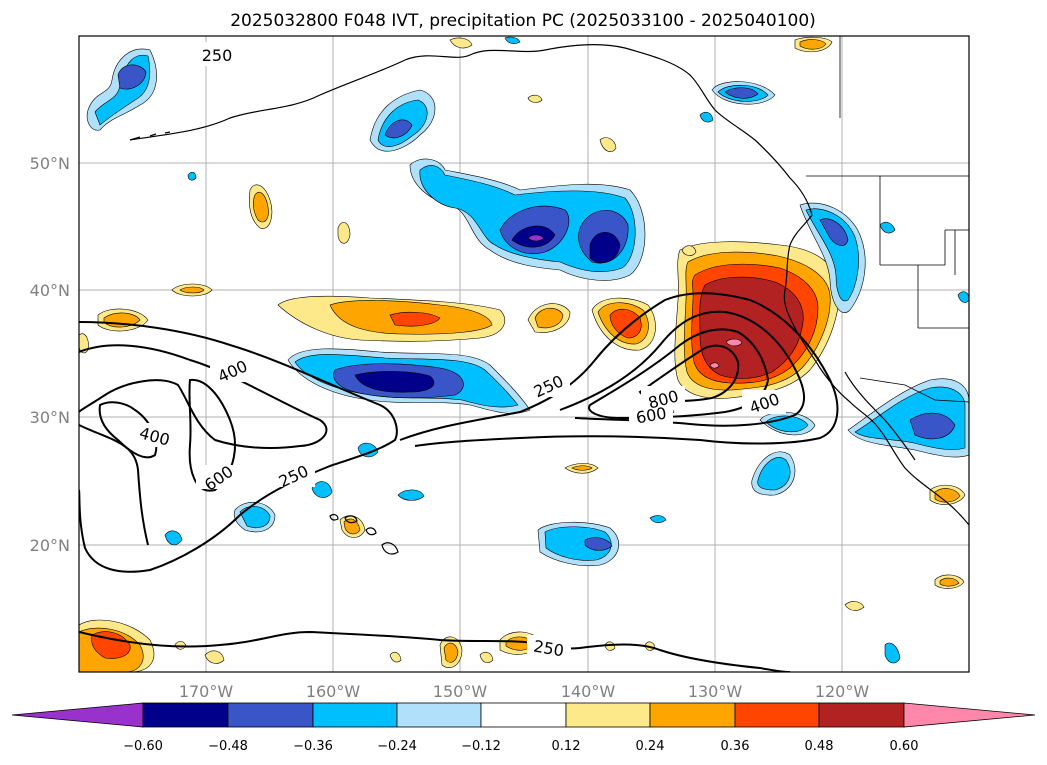  I want to click on ivt-400-west-lower, so click(114, 485).